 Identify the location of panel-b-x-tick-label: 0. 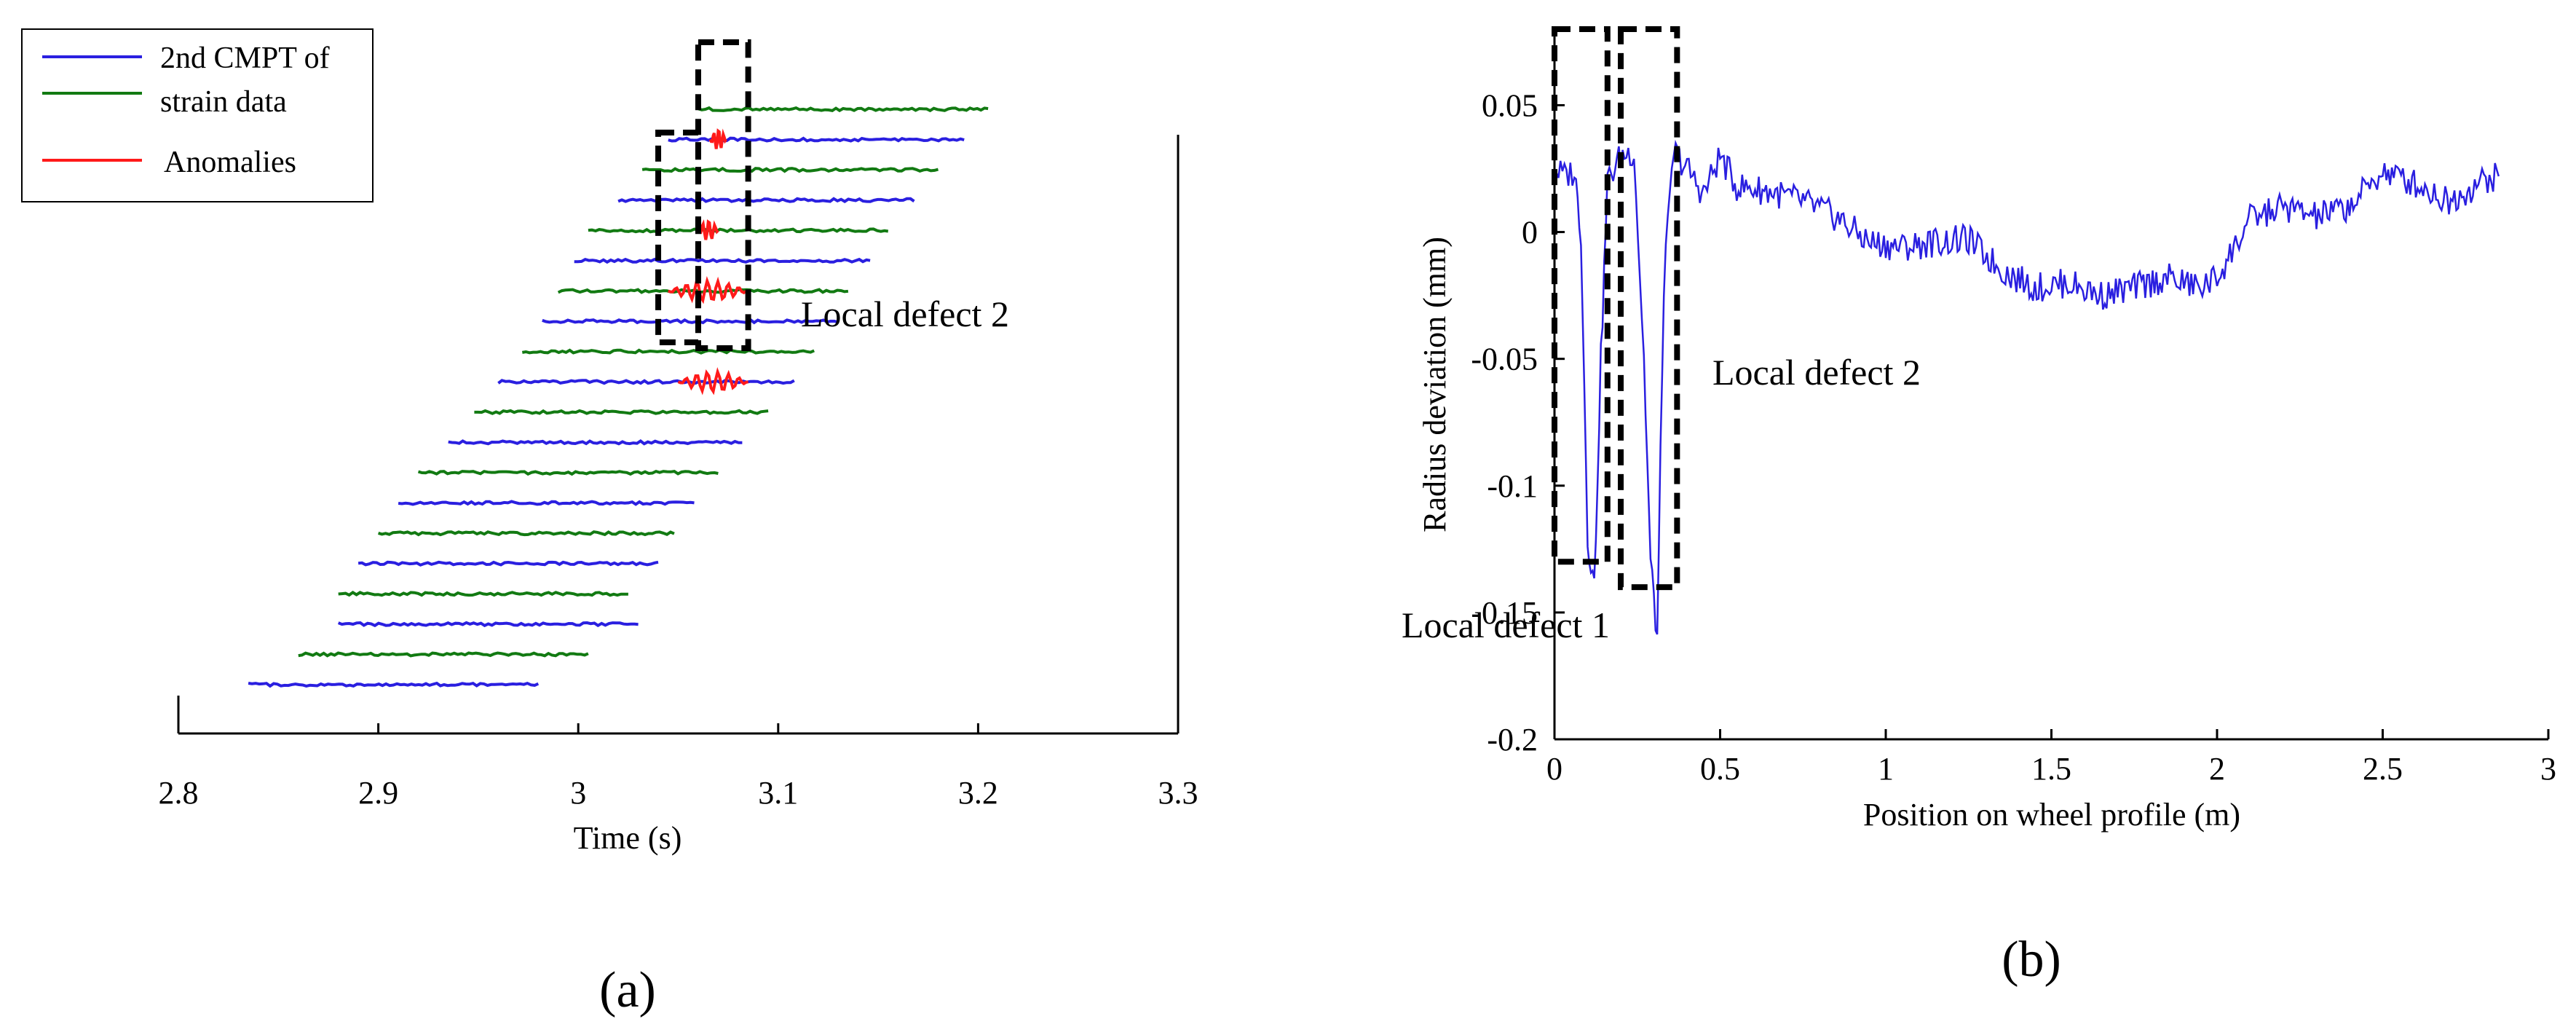
(1554, 769).